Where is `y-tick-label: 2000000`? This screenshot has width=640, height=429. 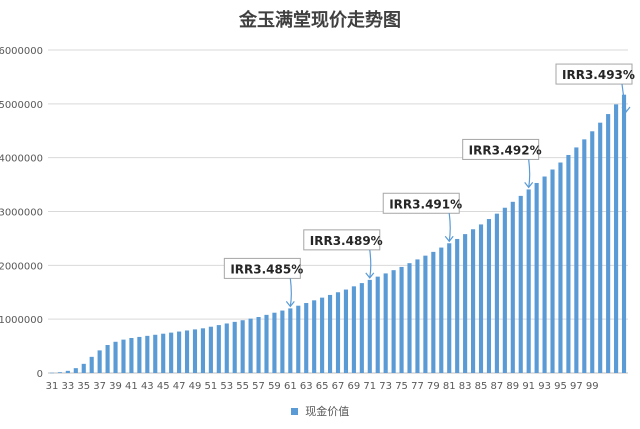 y-tick-label: 2000000 is located at coordinates (21, 266).